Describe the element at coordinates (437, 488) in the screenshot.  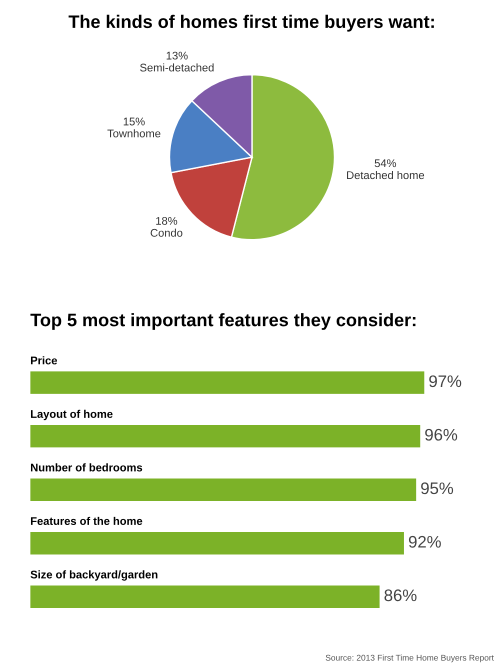
I see `data-label: 95%` at that location.